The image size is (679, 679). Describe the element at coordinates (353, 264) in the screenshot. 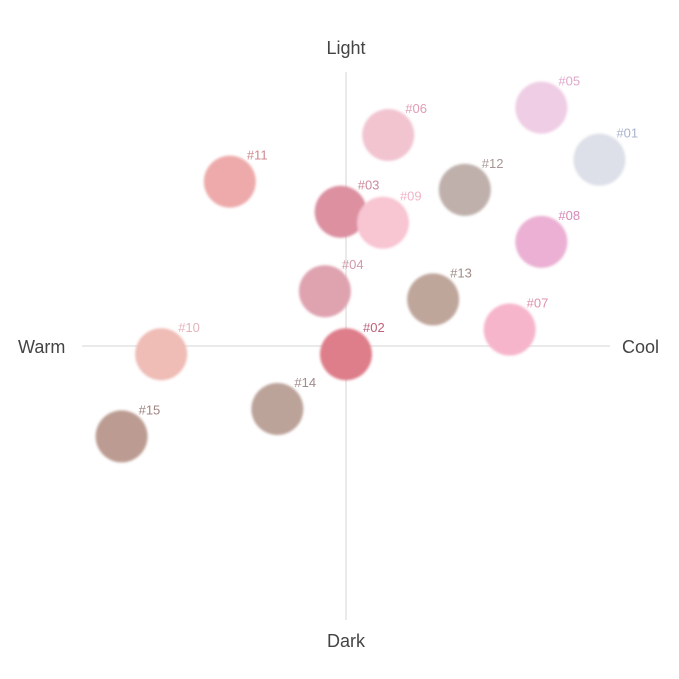

I see `swatch-label: #04` at that location.